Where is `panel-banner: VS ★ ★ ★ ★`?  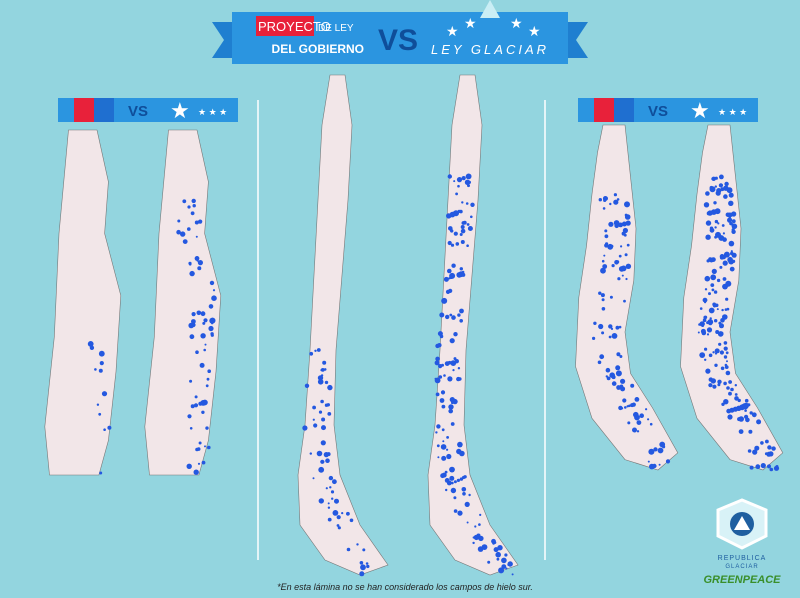 panel-banner: VS ★ ★ ★ ★ is located at coordinates (148, 110).